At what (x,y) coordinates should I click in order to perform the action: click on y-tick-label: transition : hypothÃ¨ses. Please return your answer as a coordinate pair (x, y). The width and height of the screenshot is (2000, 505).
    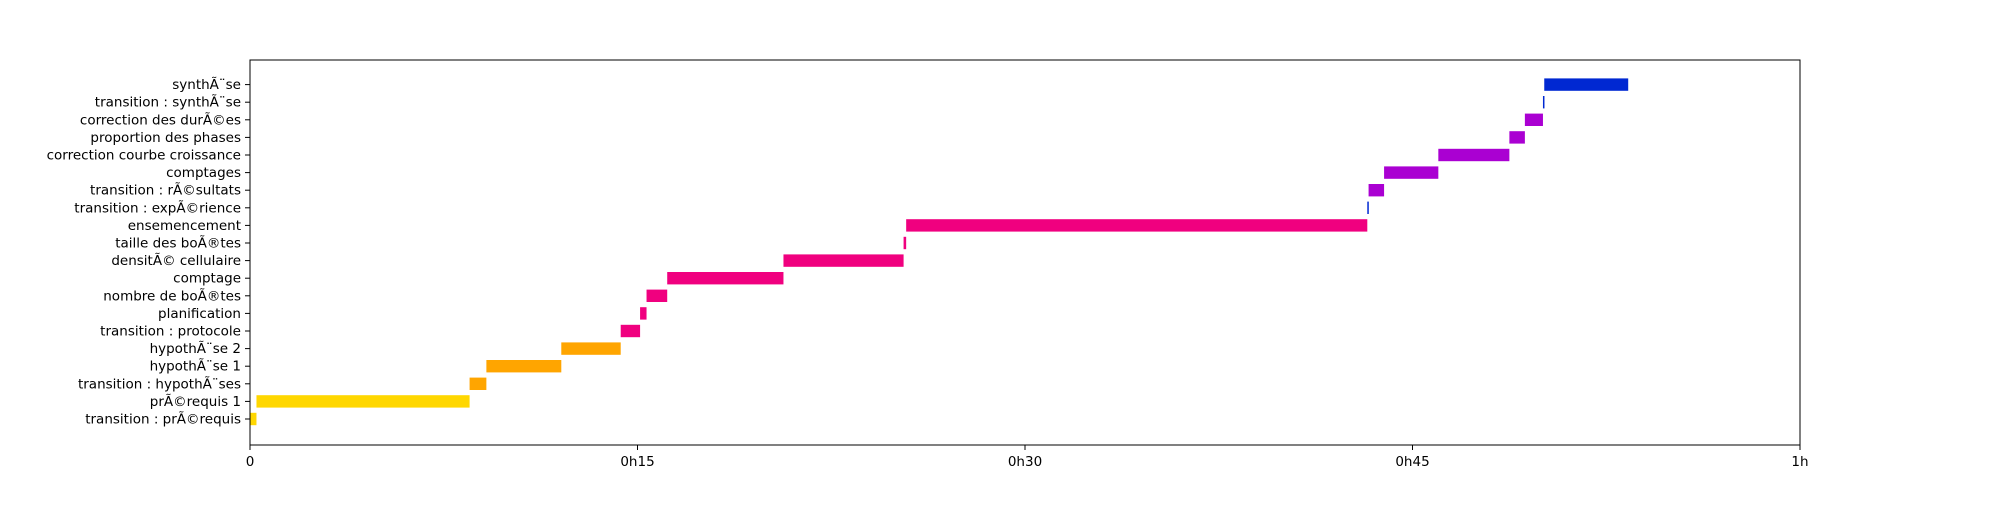
    Looking at the image, I should click on (159, 383).